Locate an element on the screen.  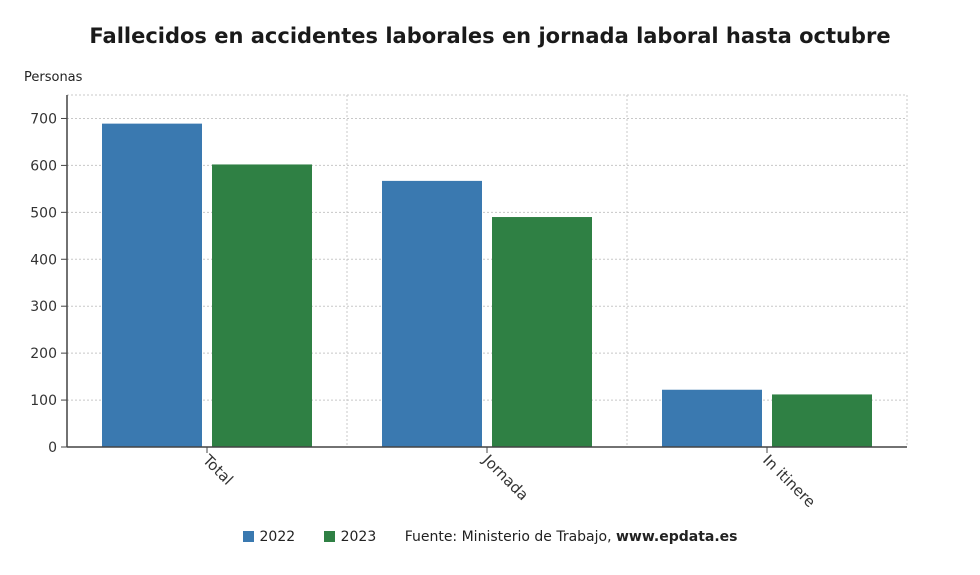
y-tick-label-100: 100 is located at coordinates (43, 401).